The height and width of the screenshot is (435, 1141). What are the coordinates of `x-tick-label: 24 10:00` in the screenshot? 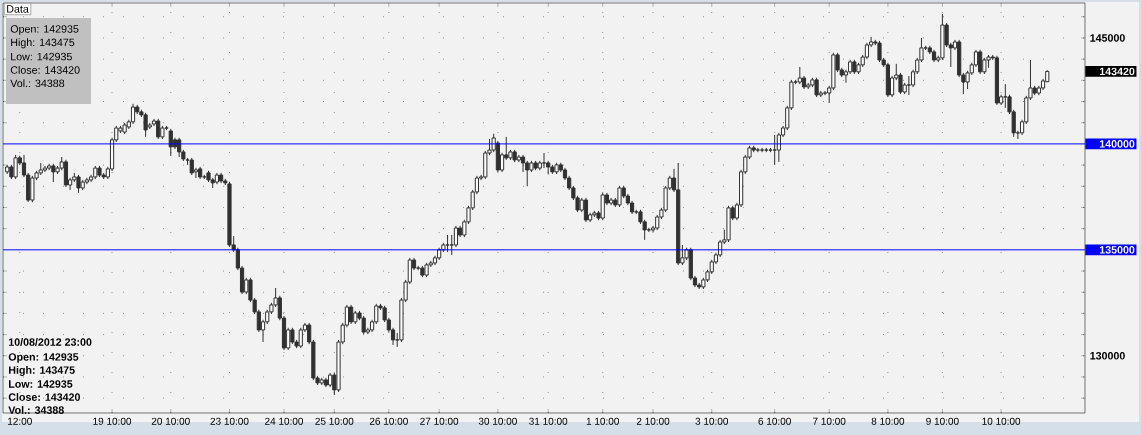 It's located at (284, 421).